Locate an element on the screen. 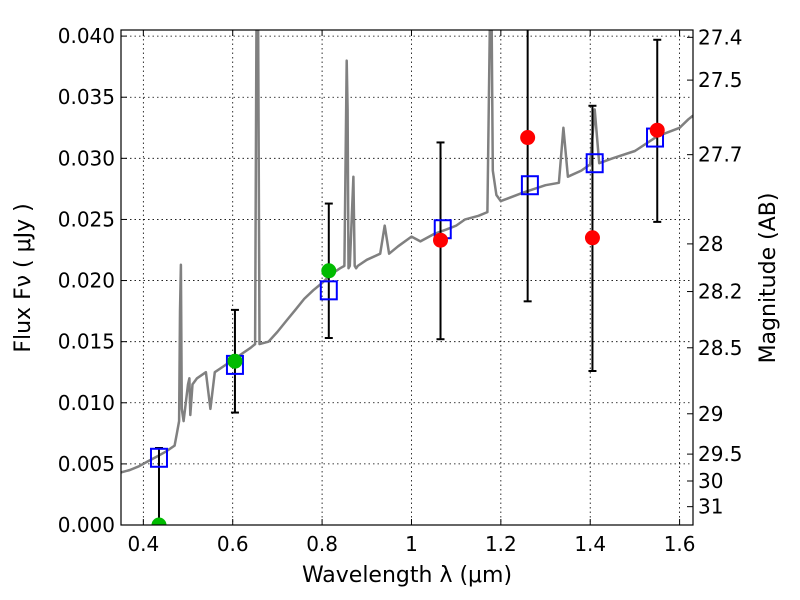 The width and height of the screenshot is (800, 600). y-tick-label: 0.020 is located at coordinates (86, 281).